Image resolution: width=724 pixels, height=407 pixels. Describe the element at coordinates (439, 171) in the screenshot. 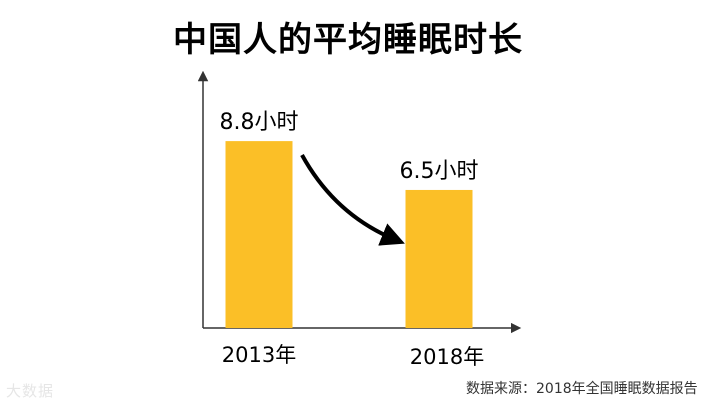

I see `data-label-1: 6.5小时` at that location.